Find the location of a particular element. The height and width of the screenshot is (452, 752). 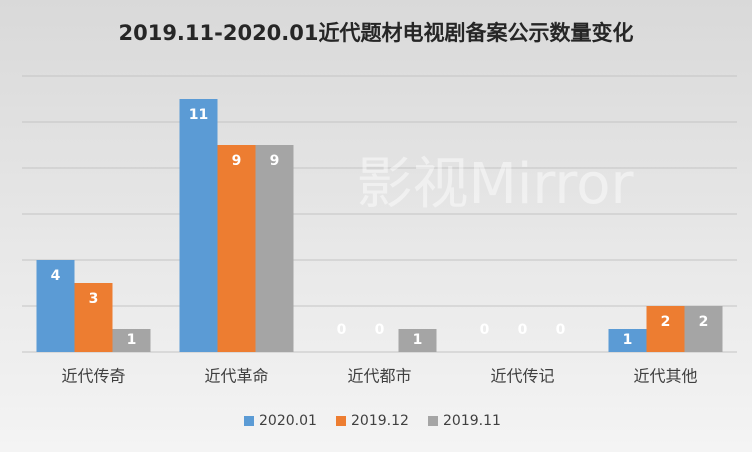

data-label: 11 is located at coordinates (198, 115).